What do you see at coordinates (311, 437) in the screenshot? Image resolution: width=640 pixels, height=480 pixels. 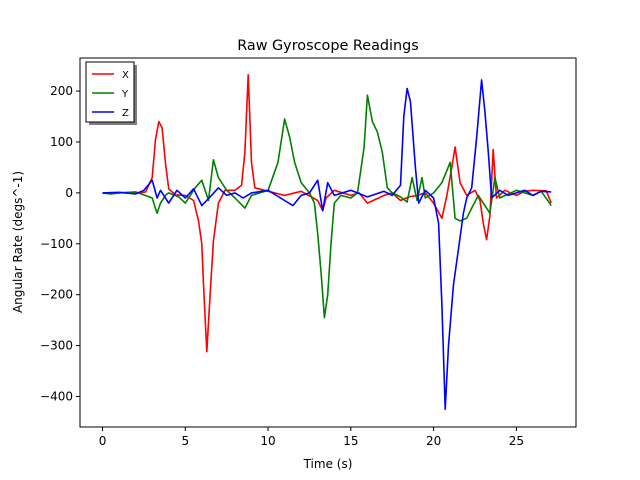 I see `x-axis-ticks: 0 5 10 15 20 25` at bounding box center [311, 437].